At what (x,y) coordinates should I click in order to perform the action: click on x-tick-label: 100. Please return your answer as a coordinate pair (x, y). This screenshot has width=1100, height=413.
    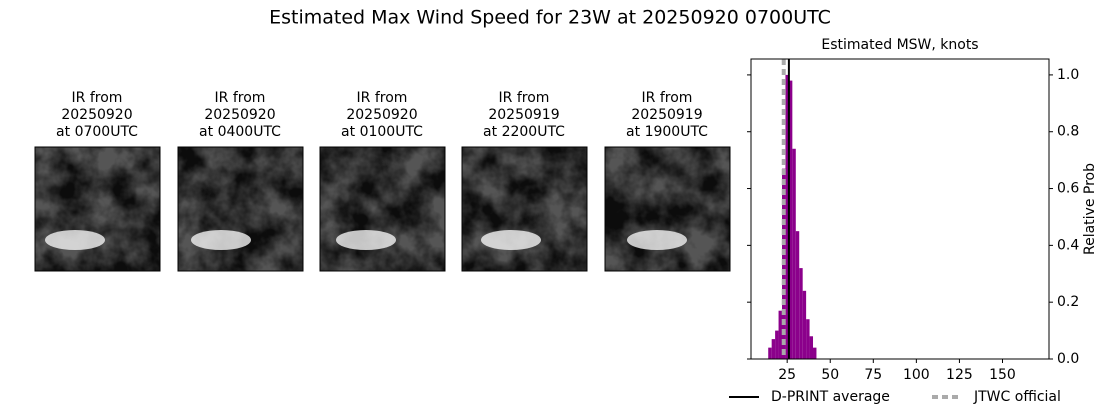
    Looking at the image, I should click on (916, 375).